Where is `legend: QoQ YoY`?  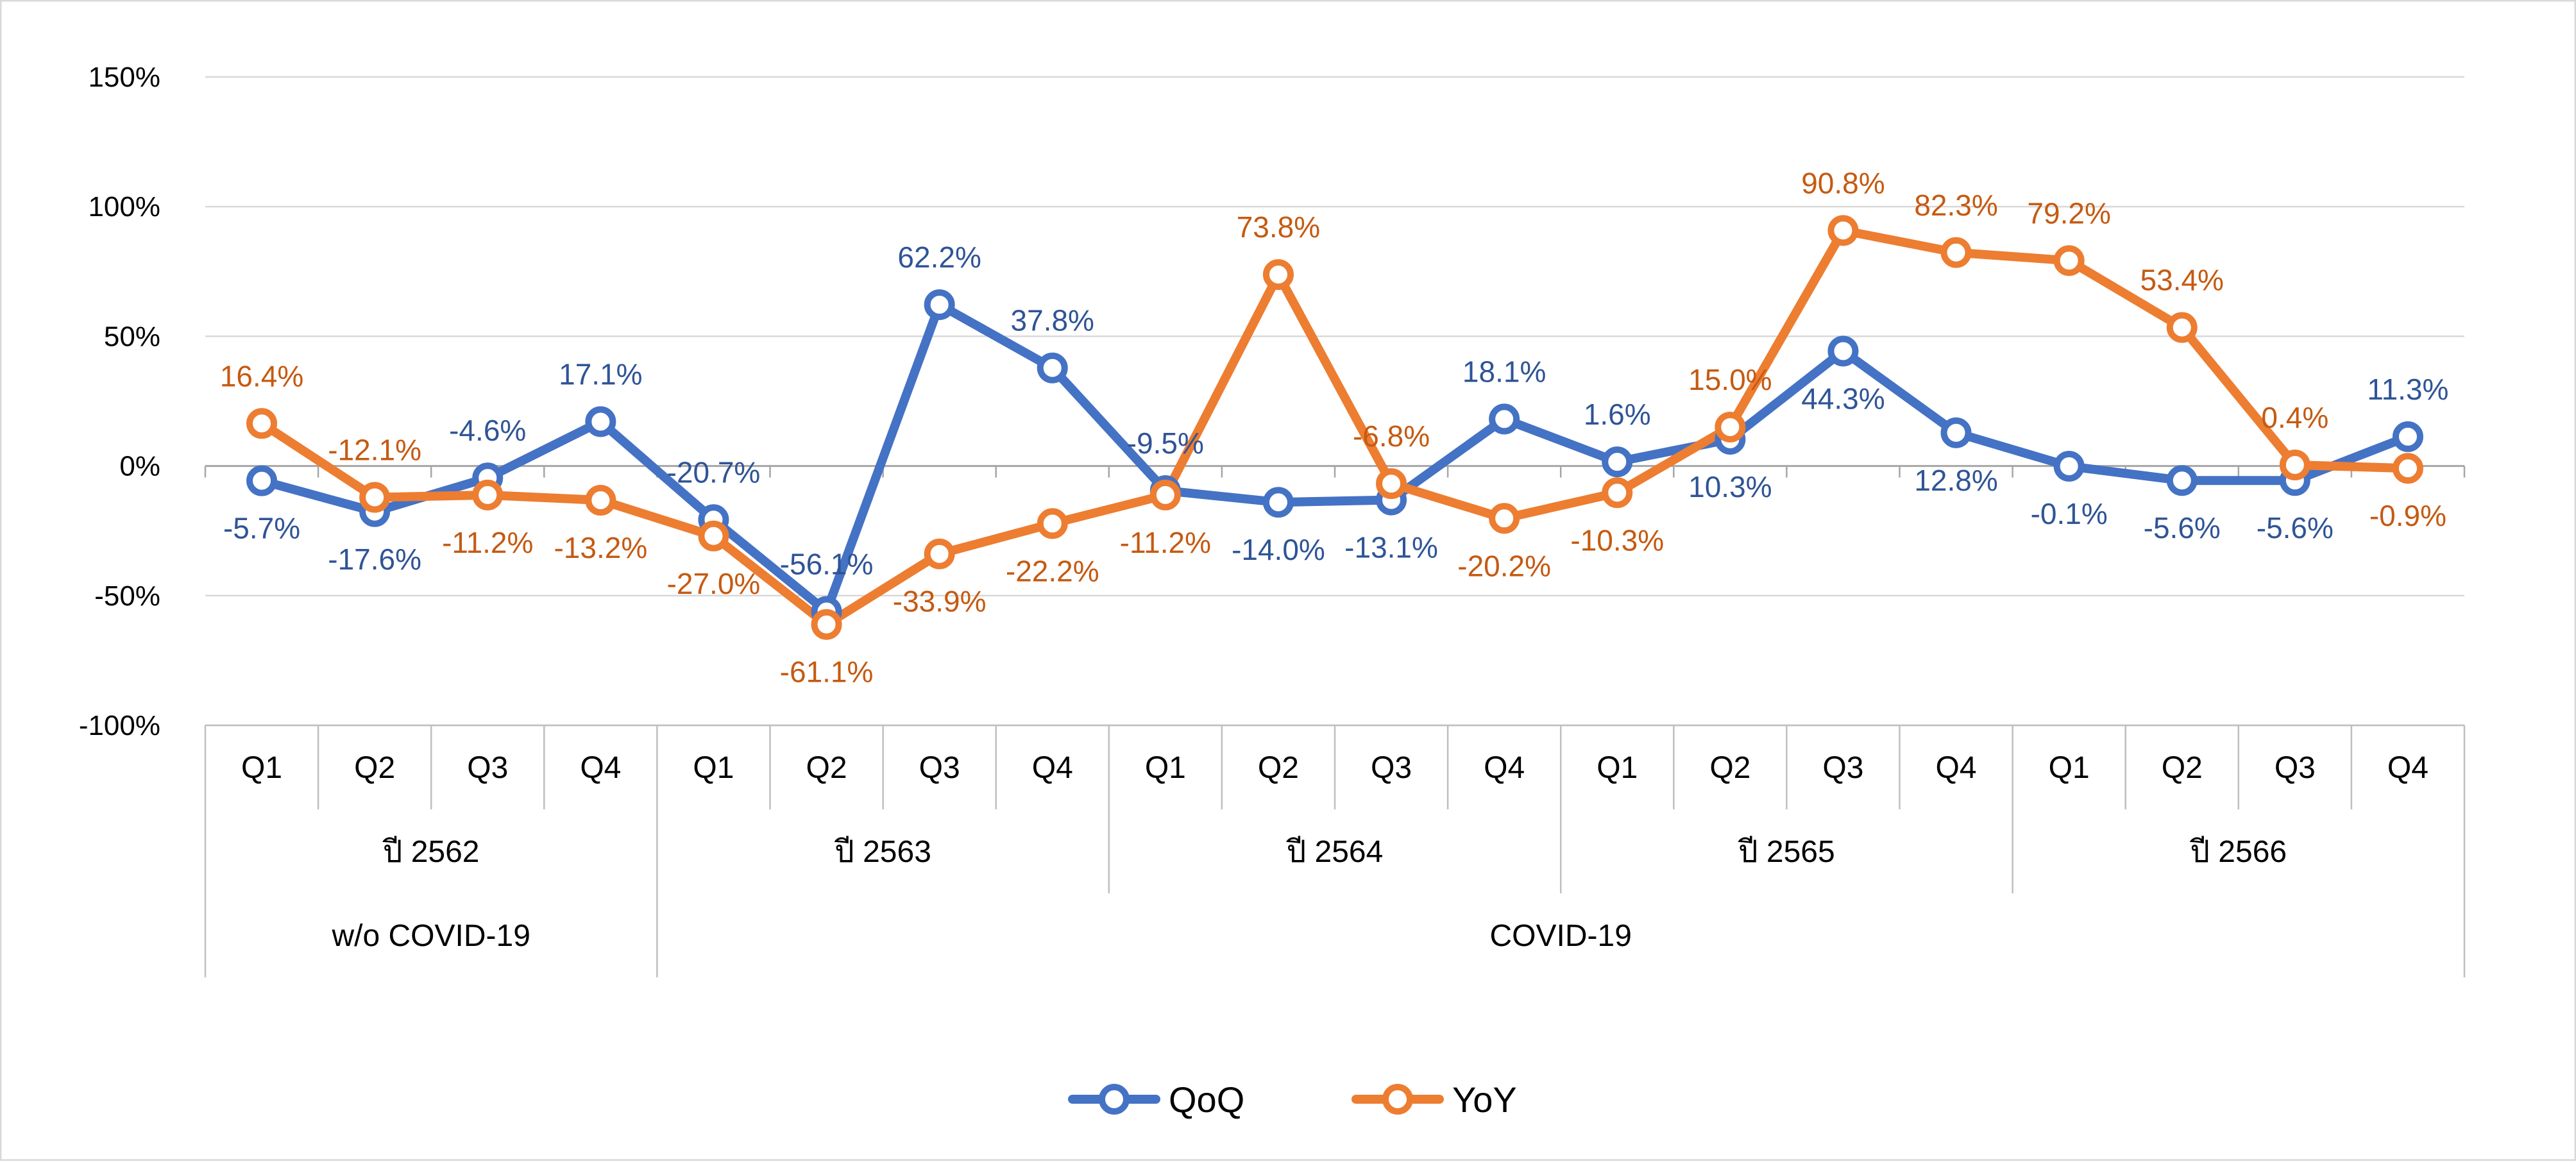
legend: QoQ YoY is located at coordinates (1292, 1099).